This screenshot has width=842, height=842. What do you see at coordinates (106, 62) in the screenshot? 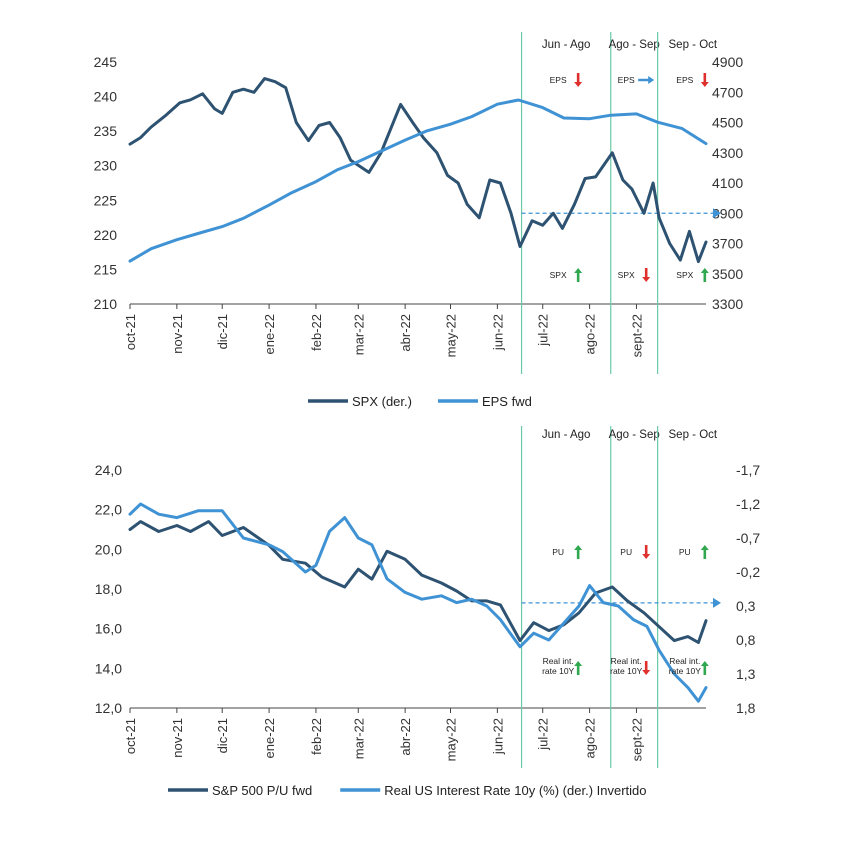
I see `left-axis-tick-label: 245` at bounding box center [106, 62].